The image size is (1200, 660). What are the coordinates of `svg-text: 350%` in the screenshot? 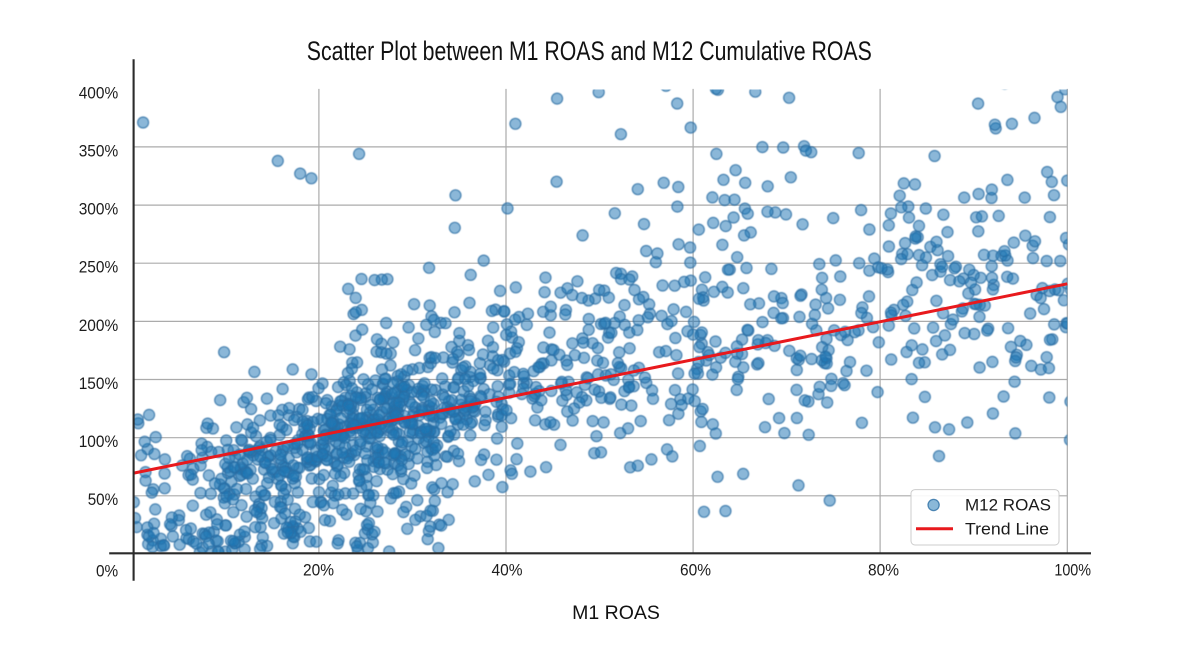 It's located at (99, 150).